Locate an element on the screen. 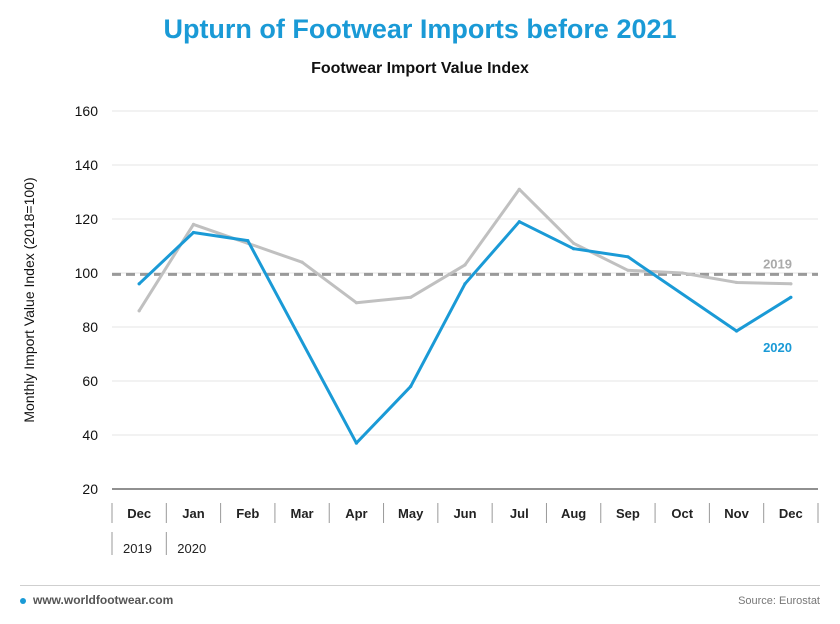  x-tick-label: Jan is located at coordinates (193, 513).